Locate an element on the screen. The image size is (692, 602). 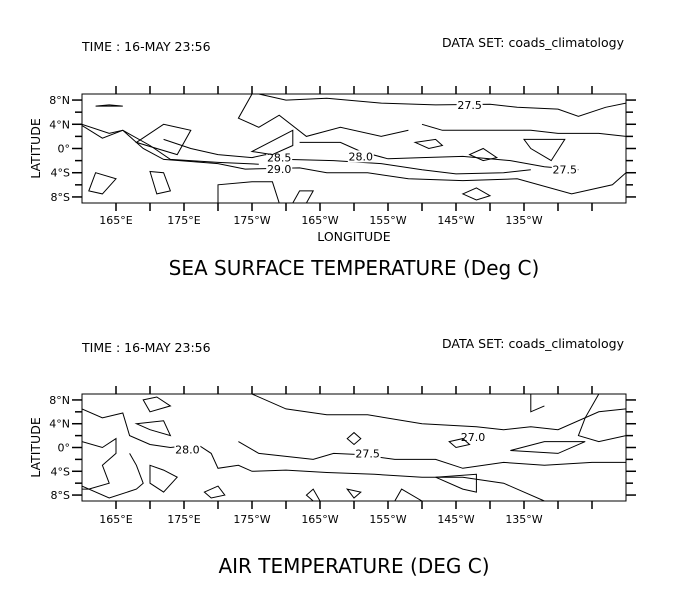
contour-lines: 28.0 27.5 27.0 is located at coordinates (354, 447).